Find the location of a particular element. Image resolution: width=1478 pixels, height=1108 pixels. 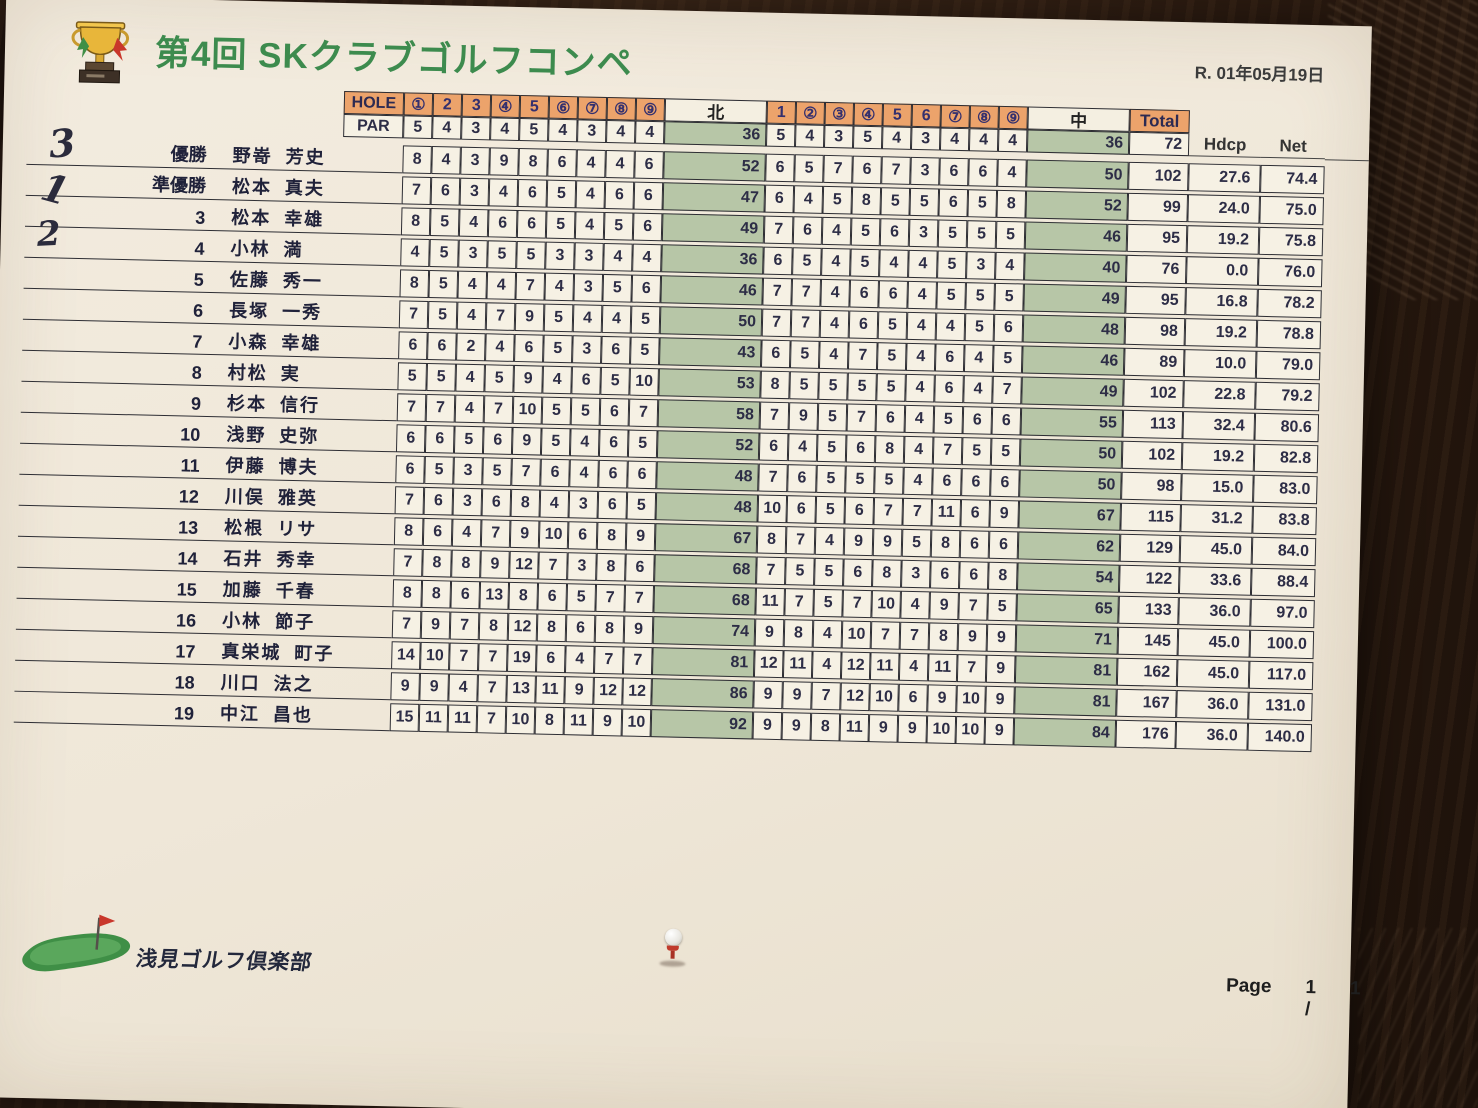

hdcp-cell: 19.2 is located at coordinates (1221, 333).